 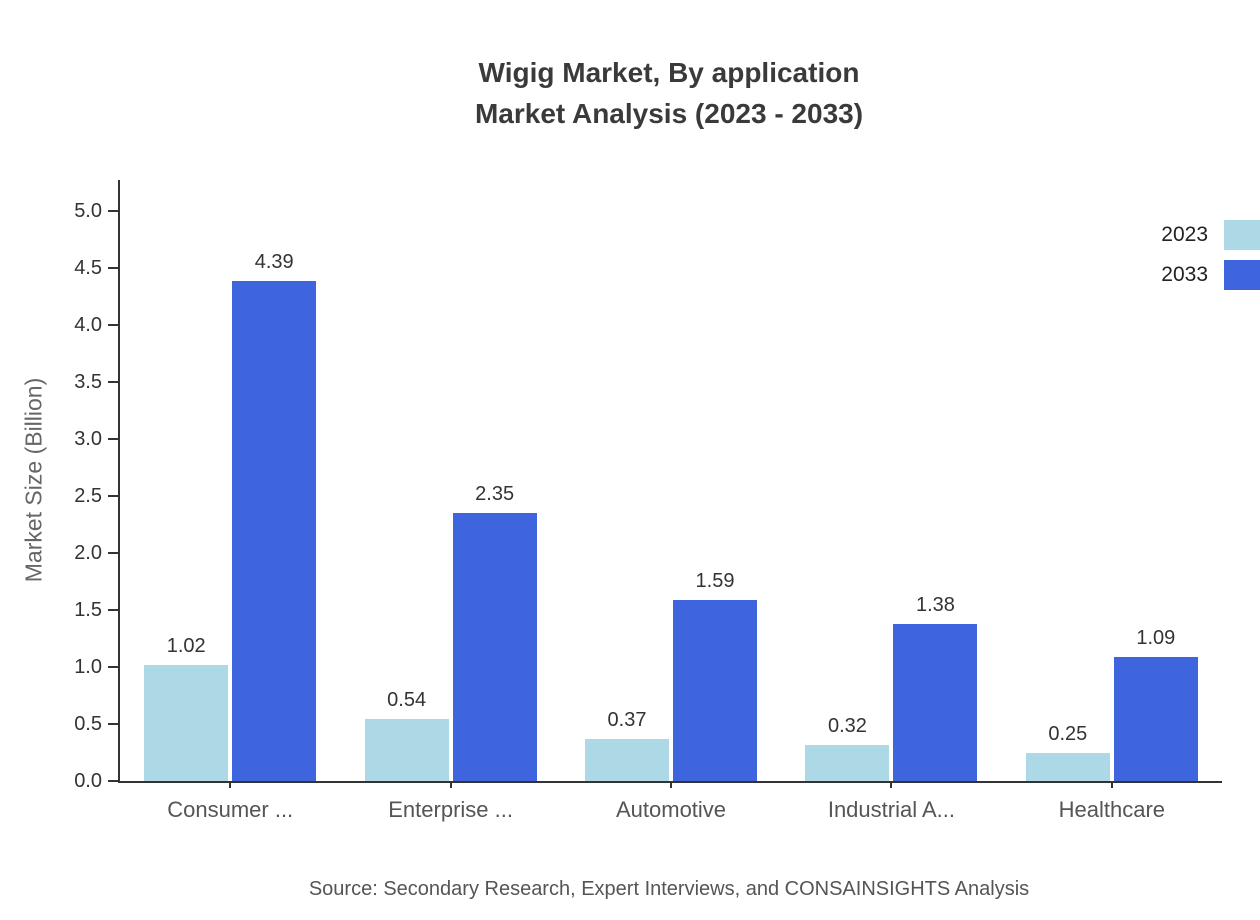 I want to click on y-tick-label: 3.5, so click(x=88, y=382).